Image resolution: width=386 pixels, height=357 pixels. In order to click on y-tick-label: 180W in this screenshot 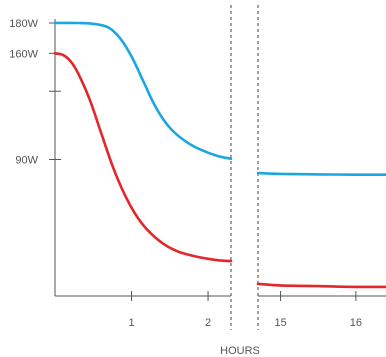, I will do `click(23, 24)`.